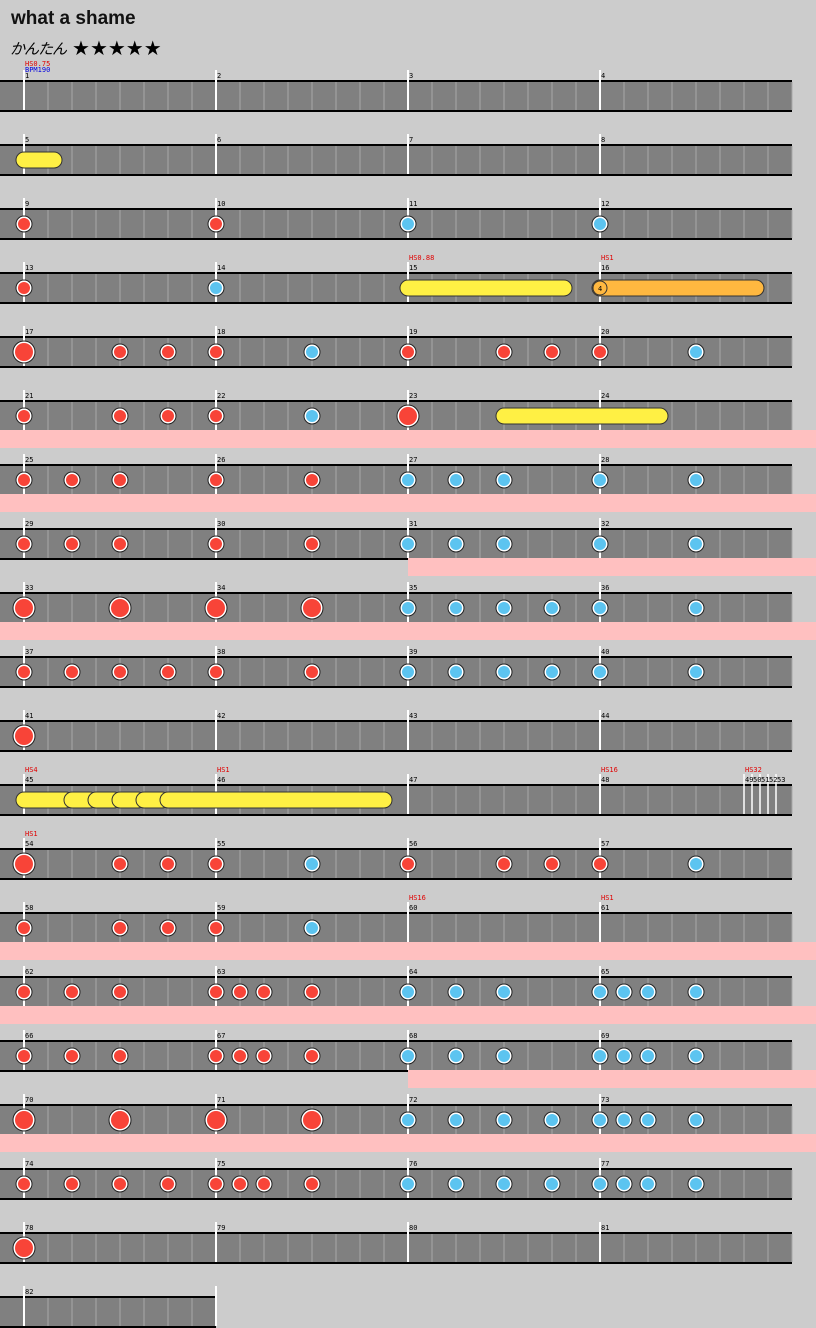 The width and height of the screenshot is (816, 1328). What do you see at coordinates (29, 1036) in the screenshot?
I see `measure-number: 66` at bounding box center [29, 1036].